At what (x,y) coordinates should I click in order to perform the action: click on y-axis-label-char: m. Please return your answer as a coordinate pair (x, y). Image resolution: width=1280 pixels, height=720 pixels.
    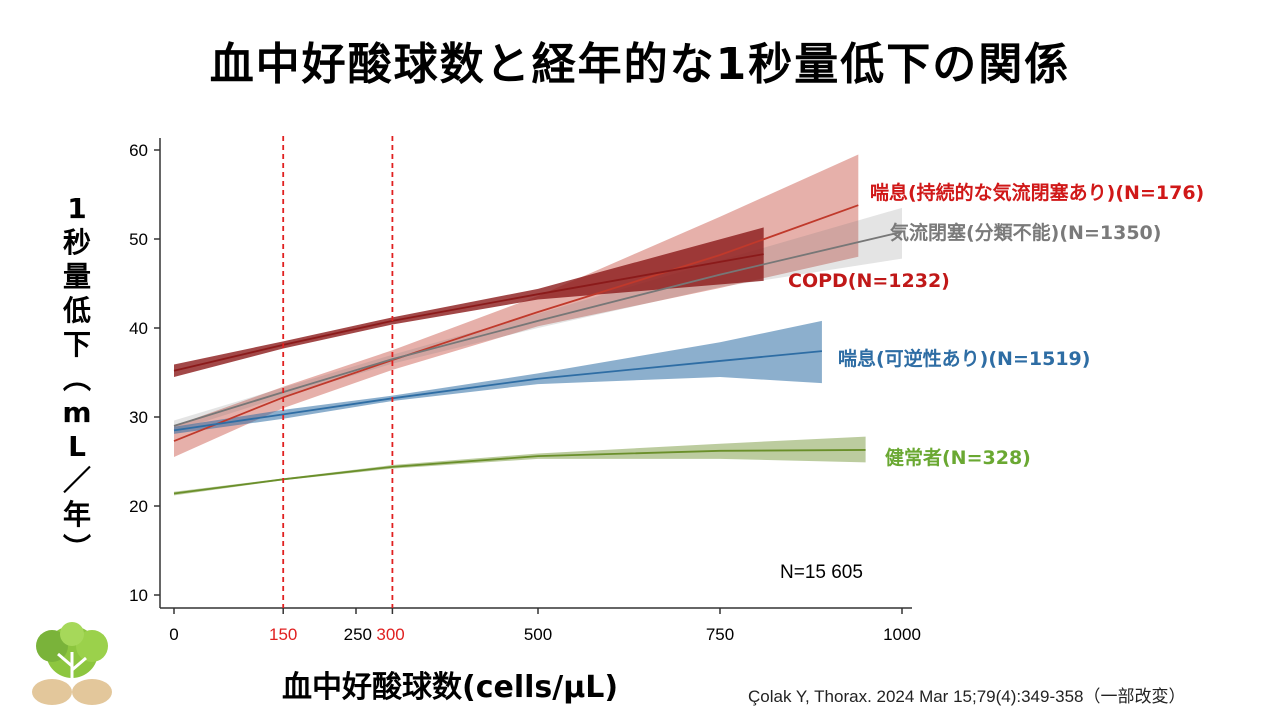
    Looking at the image, I should click on (77, 412).